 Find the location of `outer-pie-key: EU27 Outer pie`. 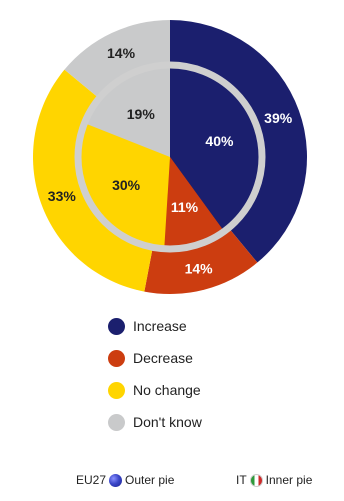

outer-pie-key: EU27 Outer pie is located at coordinates (125, 480).